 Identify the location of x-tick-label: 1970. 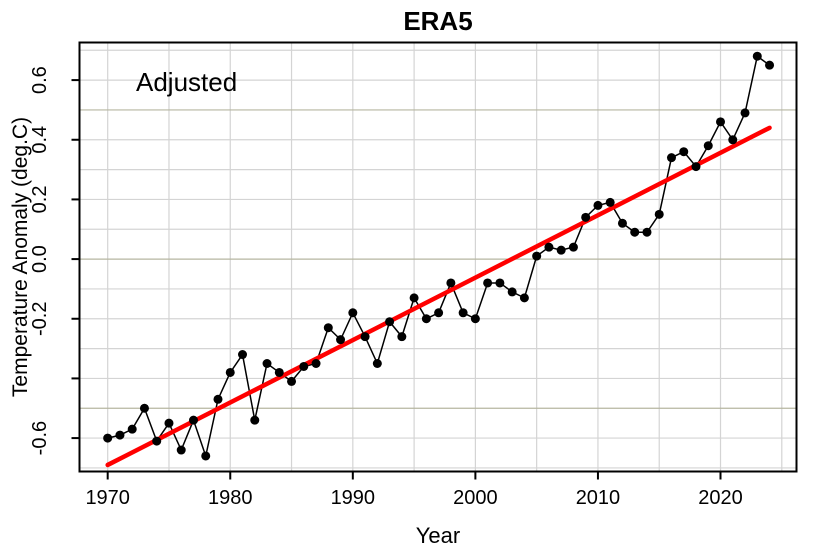
(107, 498).